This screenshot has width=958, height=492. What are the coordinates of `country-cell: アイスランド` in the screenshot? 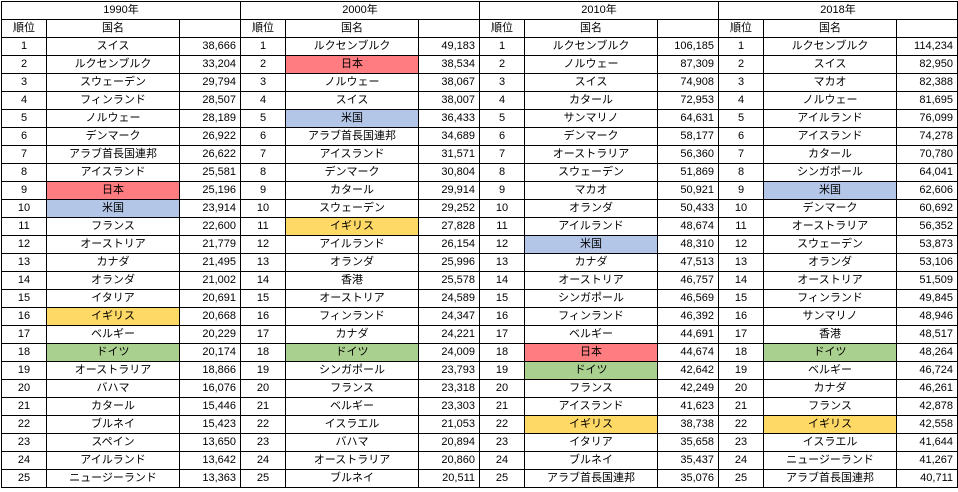 It's located at (352, 154).